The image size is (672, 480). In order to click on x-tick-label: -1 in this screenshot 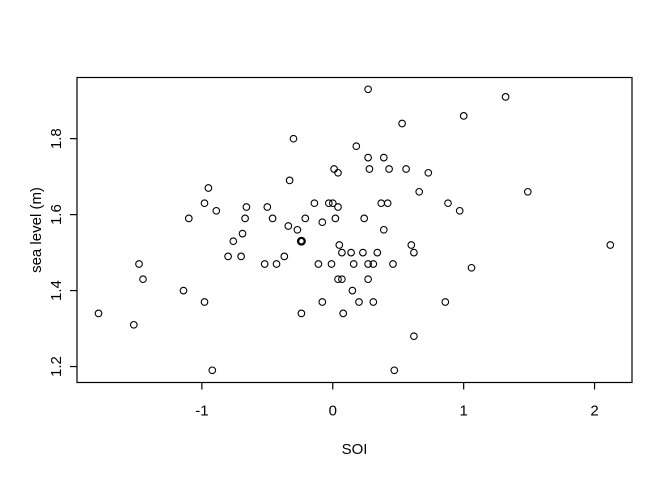, I will do `click(201, 411)`.